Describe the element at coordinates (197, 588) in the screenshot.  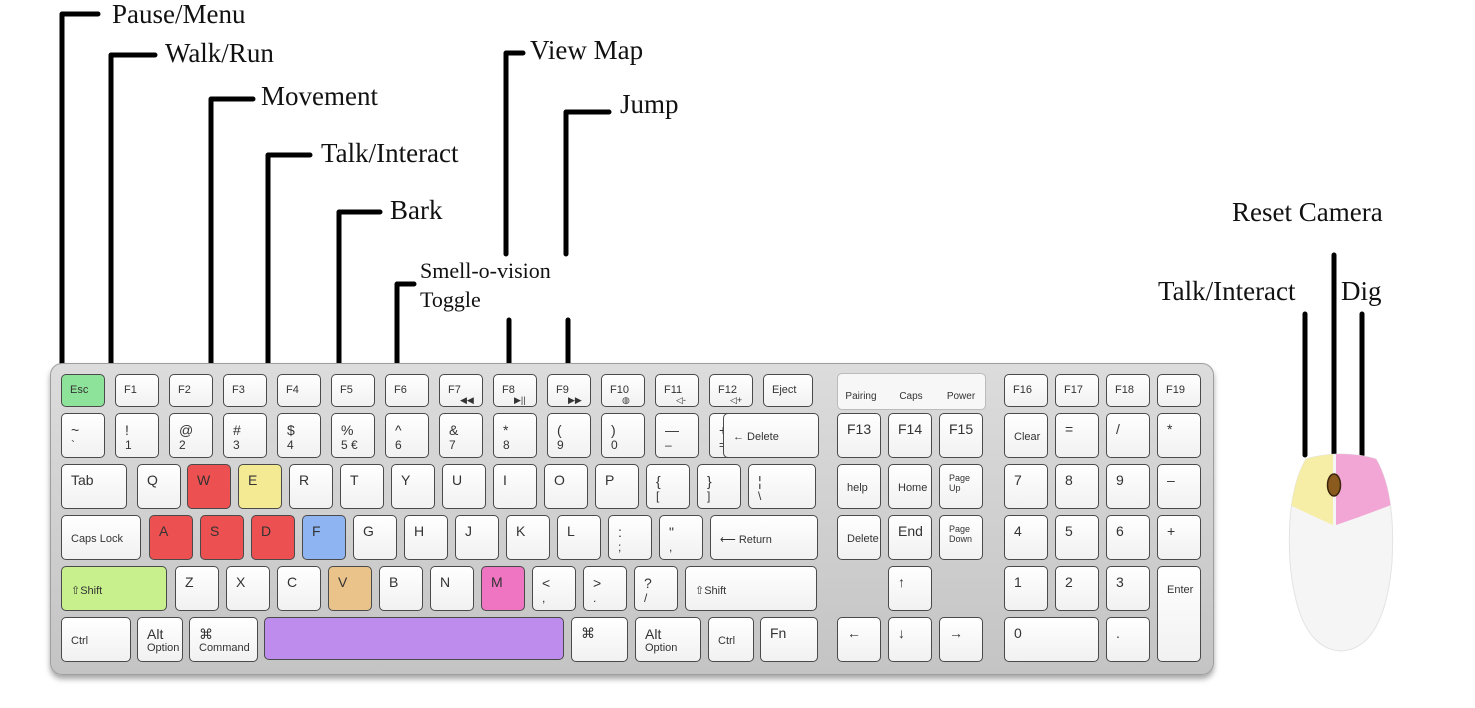
I see `key-z: Z` at that location.